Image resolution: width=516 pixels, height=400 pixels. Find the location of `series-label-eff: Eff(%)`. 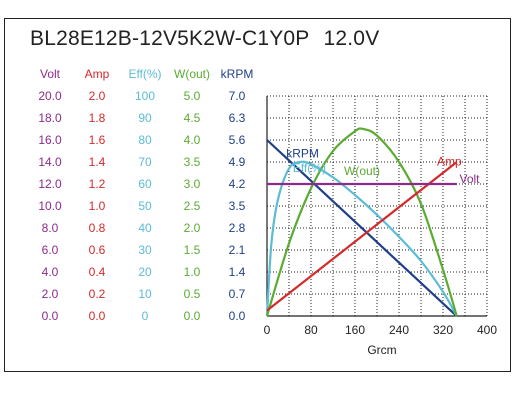

series-label-eff: Eff(%) is located at coordinates (309, 168).